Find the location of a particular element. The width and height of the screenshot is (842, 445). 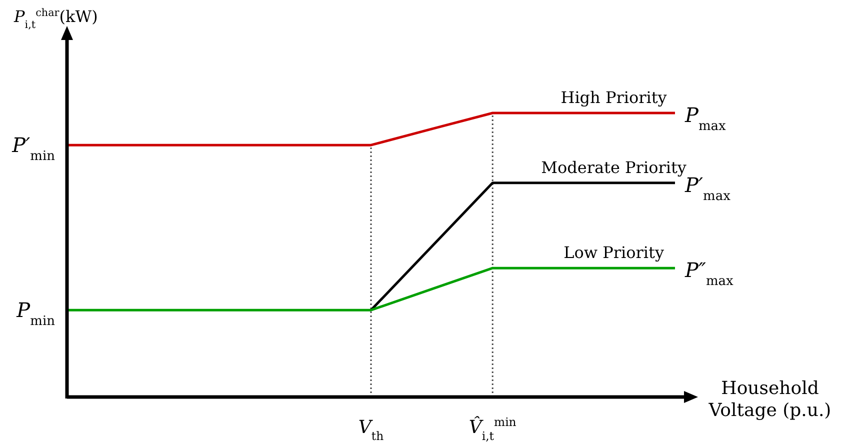

x-axis-title: Household Voltage (p.u.) is located at coordinates (770, 399).